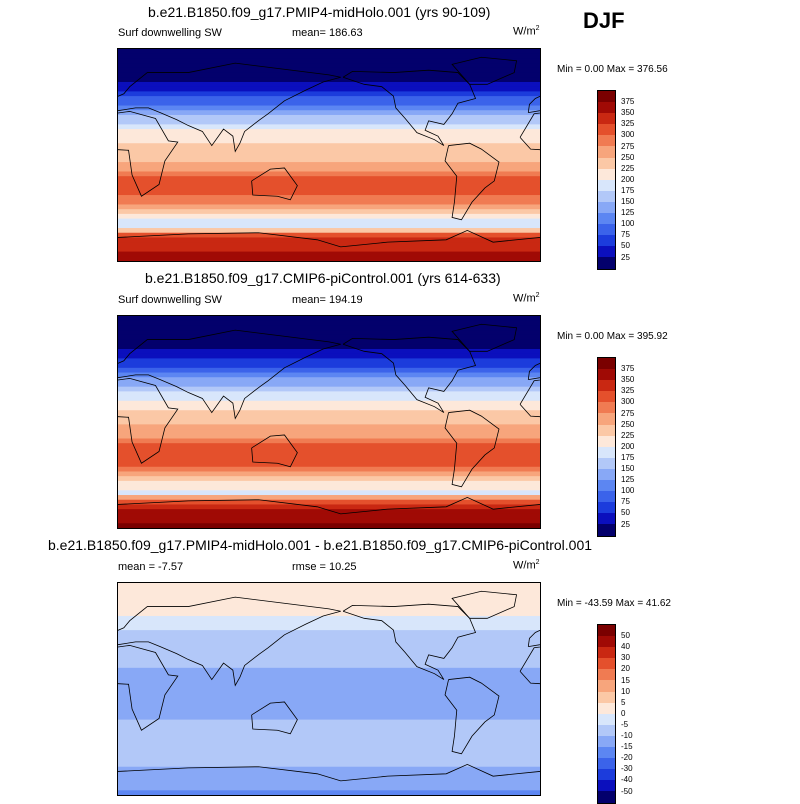  What do you see at coordinates (628, 157) in the screenshot?
I see `colorbar-tick-label: 250` at bounding box center [628, 157].